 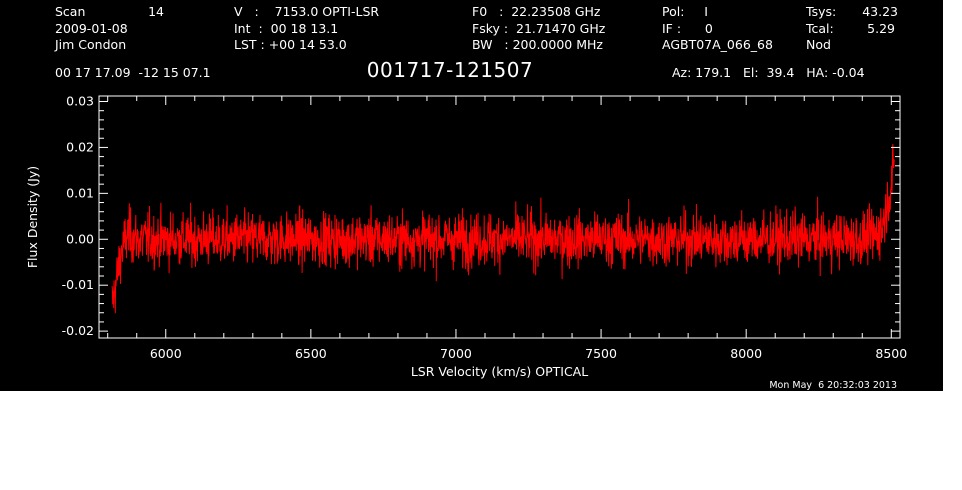 I want to click on source-name: 001717-121507, so click(x=450, y=70).